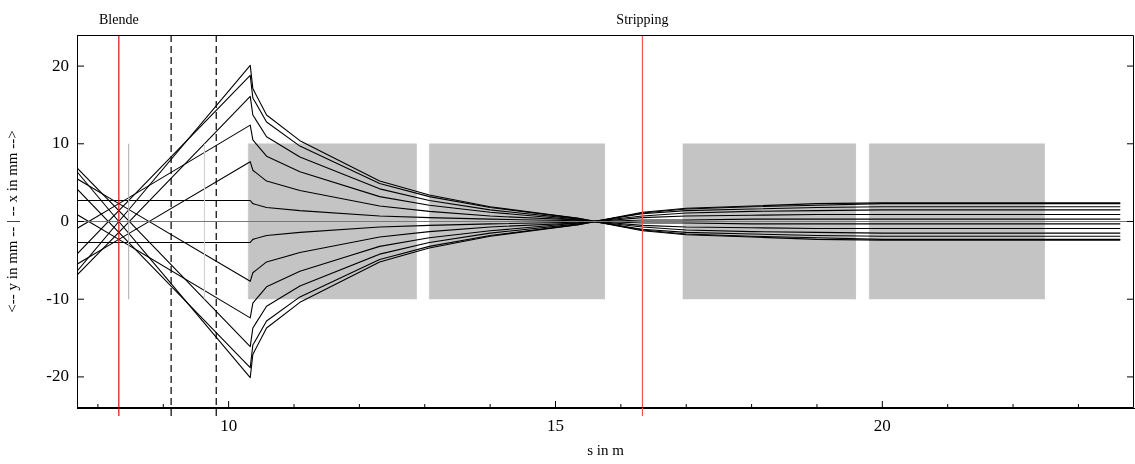 The height and width of the screenshot is (464, 1135). Describe the element at coordinates (555, 425) in the screenshot. I see `x-tick-label: 15` at that location.